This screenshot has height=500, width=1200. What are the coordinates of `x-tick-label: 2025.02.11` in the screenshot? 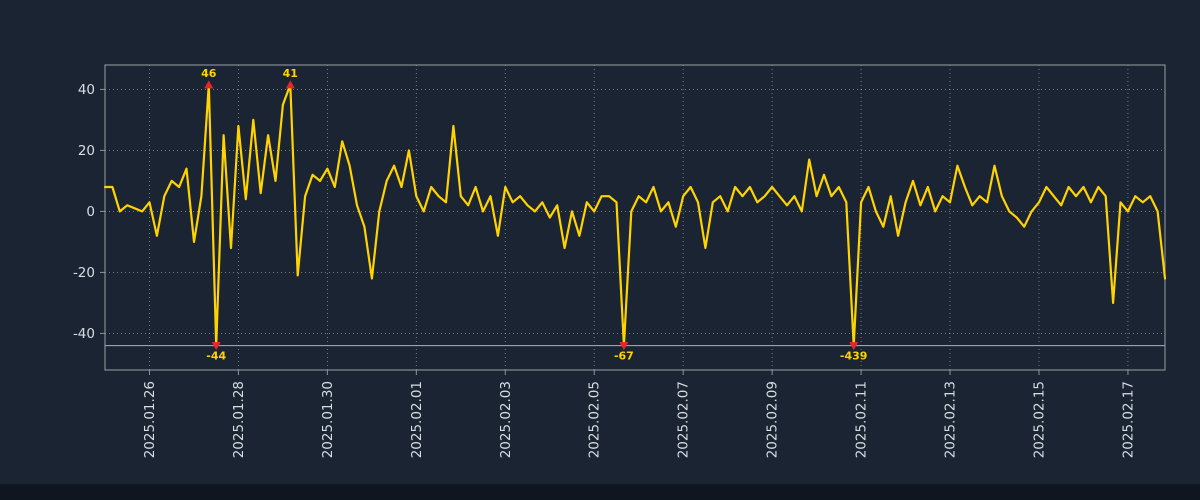 It's located at (862, 419).